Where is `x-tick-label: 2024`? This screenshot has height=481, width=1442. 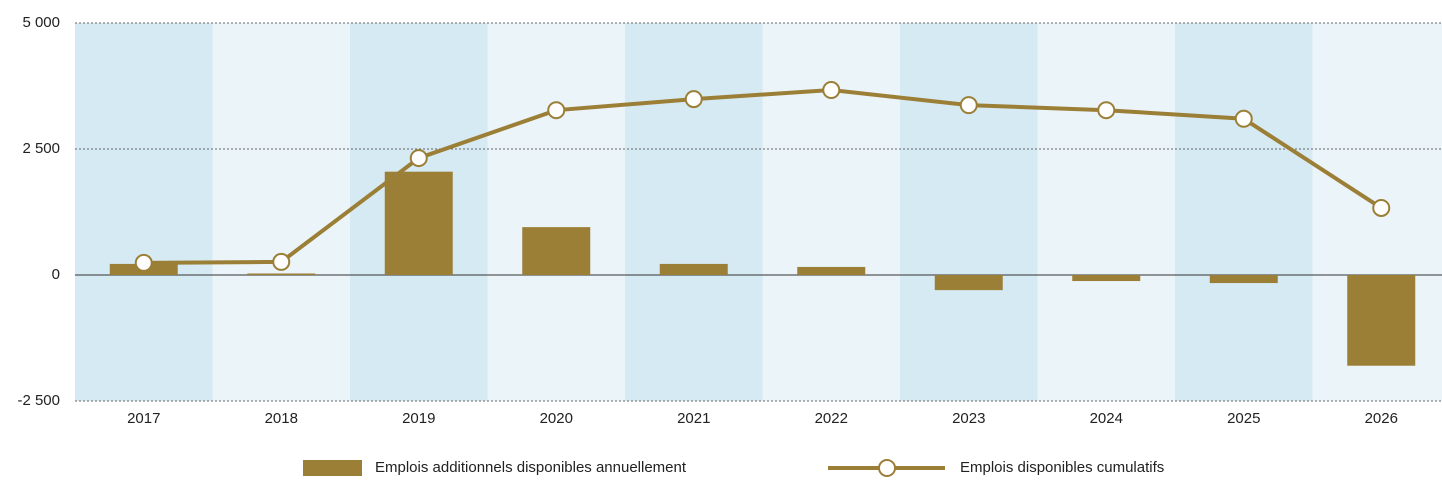
x-tick-label: 2024 is located at coordinates (1106, 418).